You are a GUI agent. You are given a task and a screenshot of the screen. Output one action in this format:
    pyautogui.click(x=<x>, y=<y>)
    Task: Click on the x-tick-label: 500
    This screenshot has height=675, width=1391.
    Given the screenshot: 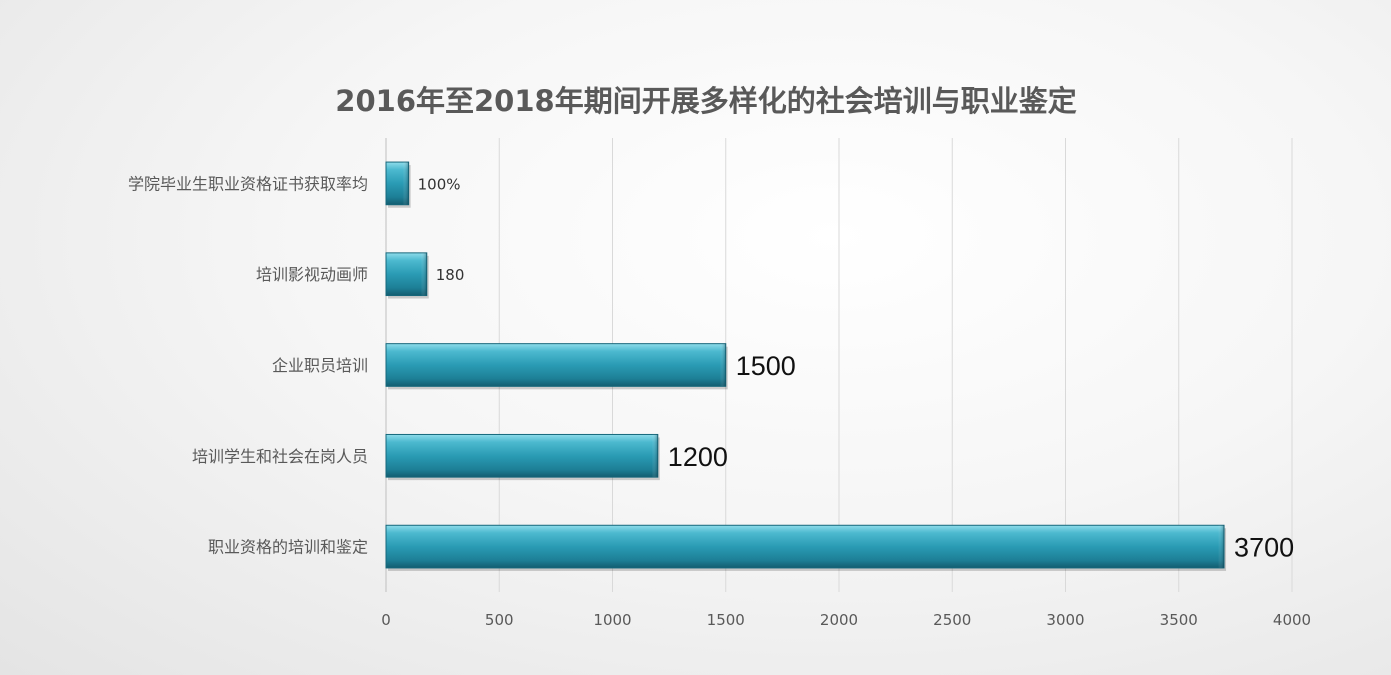 What is the action you would take?
    pyautogui.click(x=499, y=620)
    